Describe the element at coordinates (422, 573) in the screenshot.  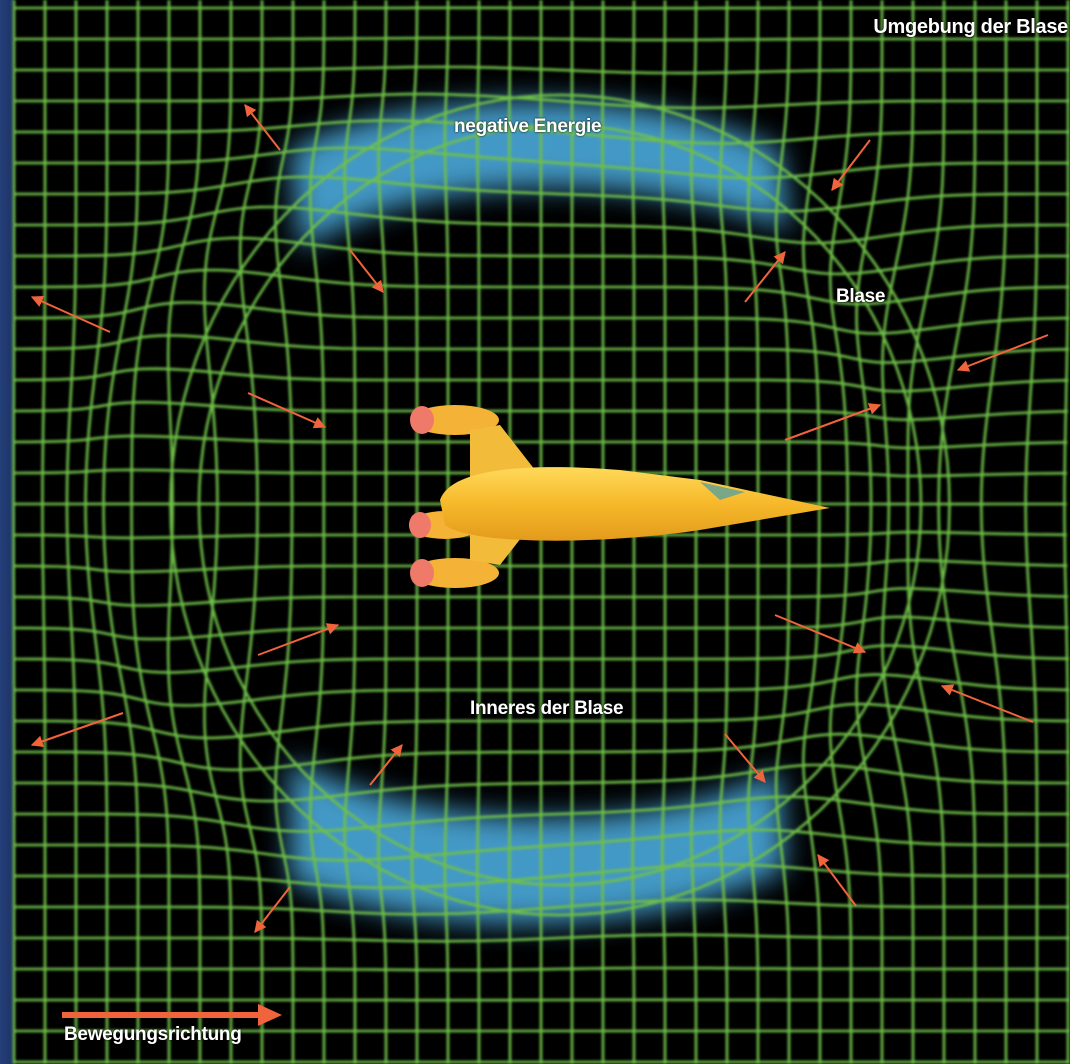
I see `ship-engine-bottom-nozzle` at that location.